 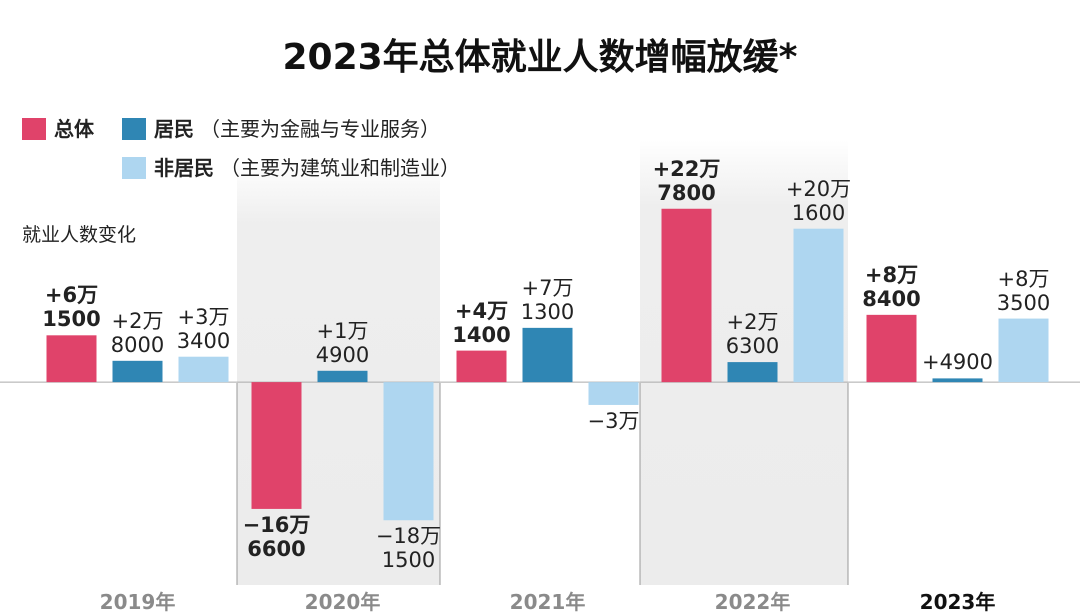 I want to click on x-tick-label: 2020年, so click(x=342, y=602).